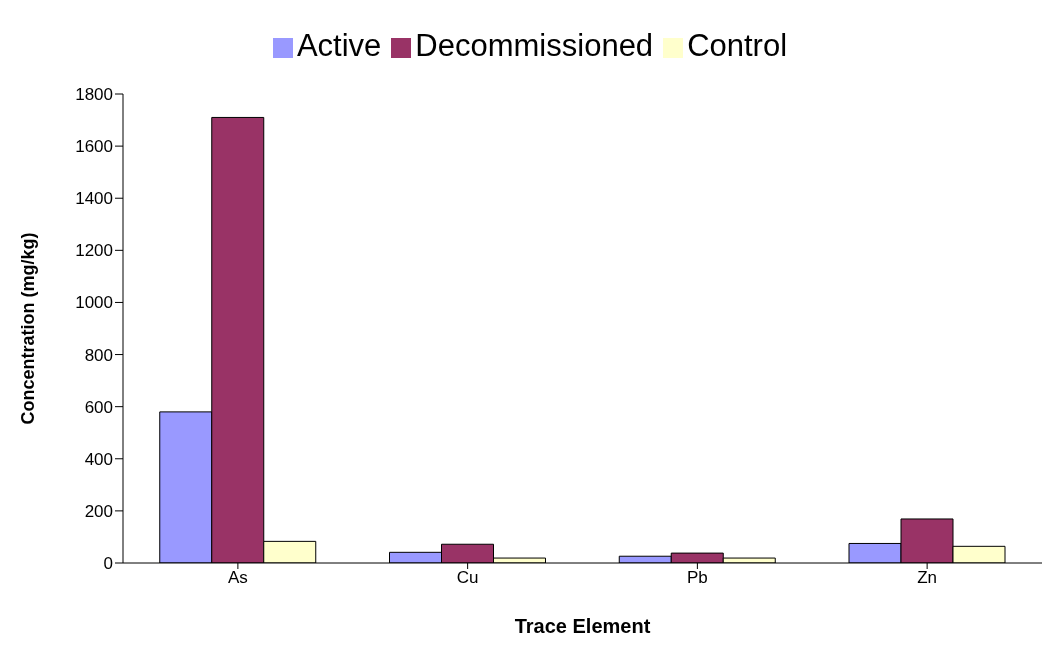  Describe the element at coordinates (697, 578) in the screenshot. I see `x-tick-label: Pb` at that location.